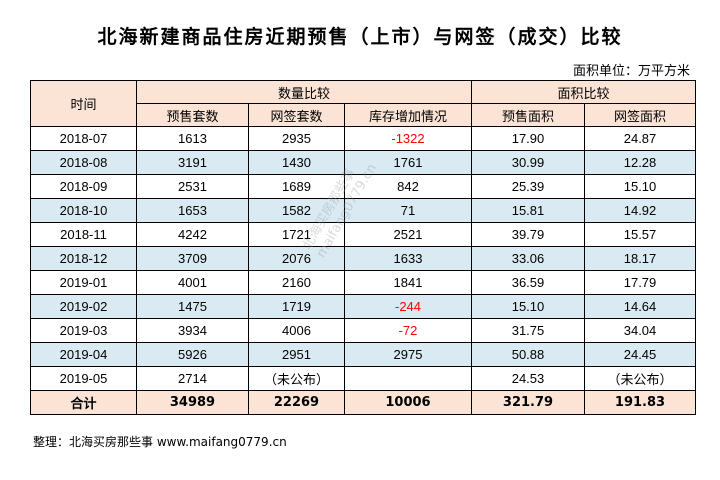 The image size is (720, 480). What do you see at coordinates (83, 402) in the screenshot?
I see `total-label: 合计` at bounding box center [83, 402].